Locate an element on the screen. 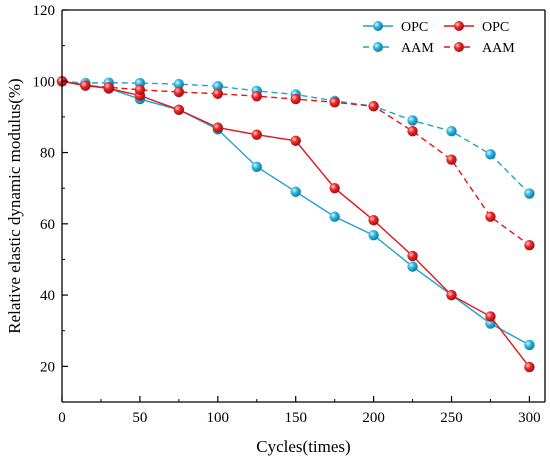  legend-item-4: AAM is located at coordinates (479, 48).